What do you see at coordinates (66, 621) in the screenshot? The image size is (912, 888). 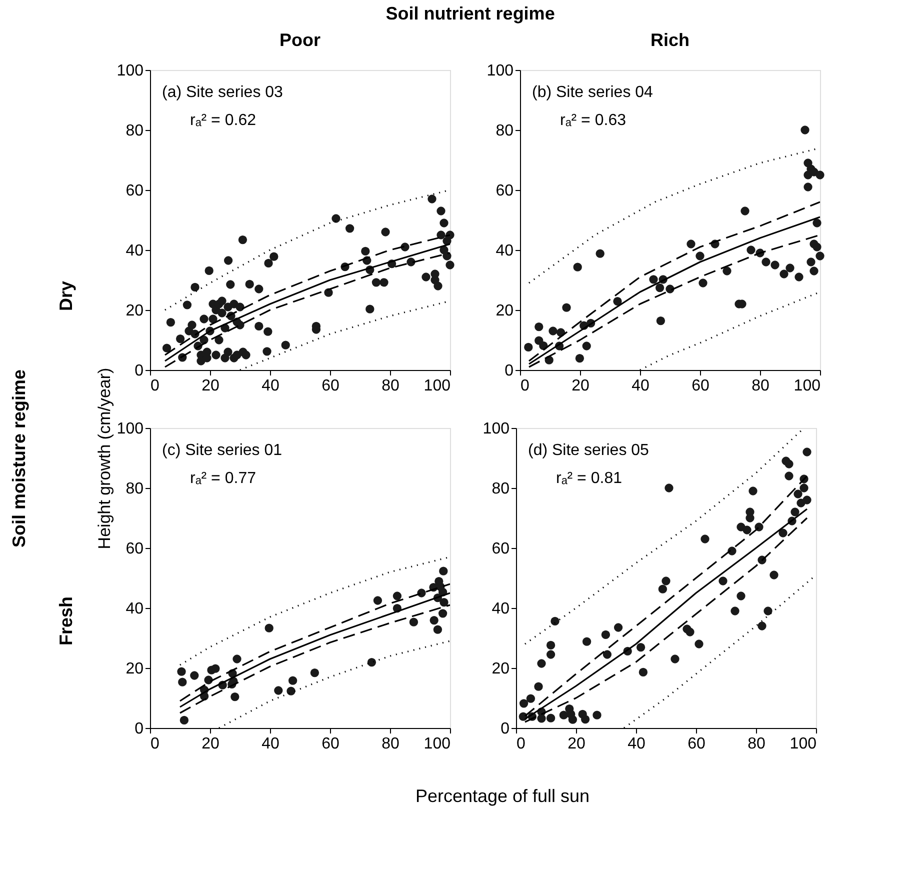 I see `text: Fresh` at bounding box center [66, 621].